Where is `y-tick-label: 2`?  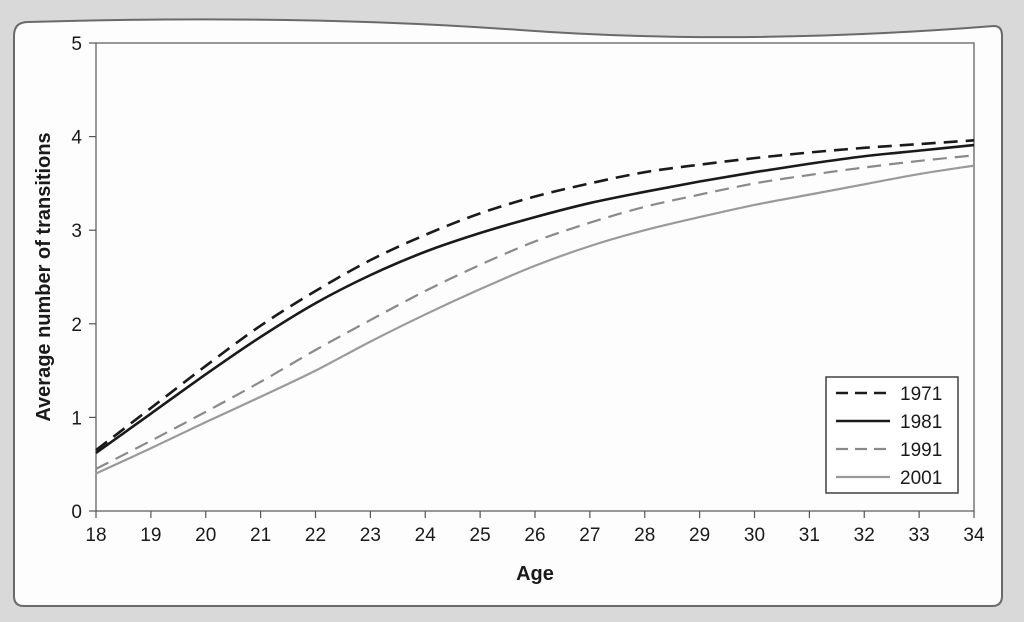 y-tick-label: 2 is located at coordinates (76, 325).